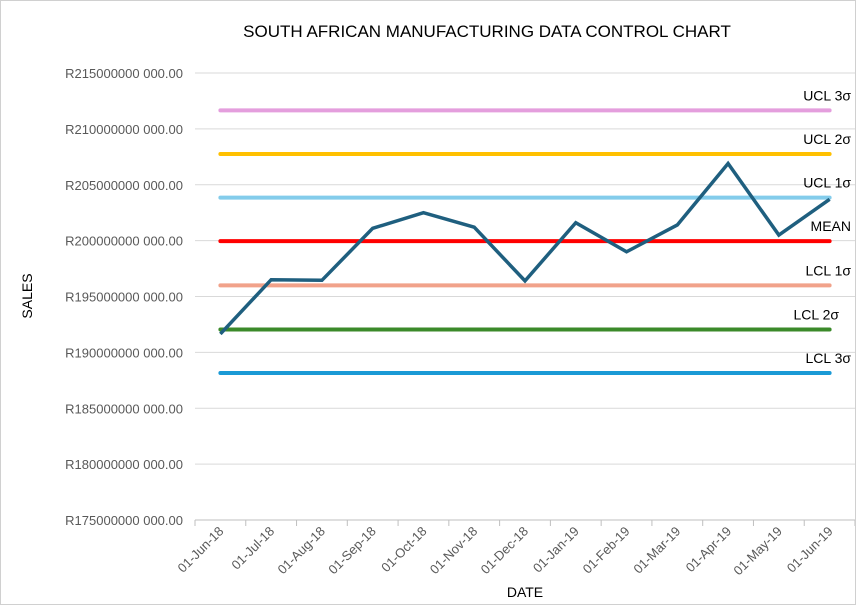  I want to click on x-tick-label: 01-Aug-18, so click(302, 551).